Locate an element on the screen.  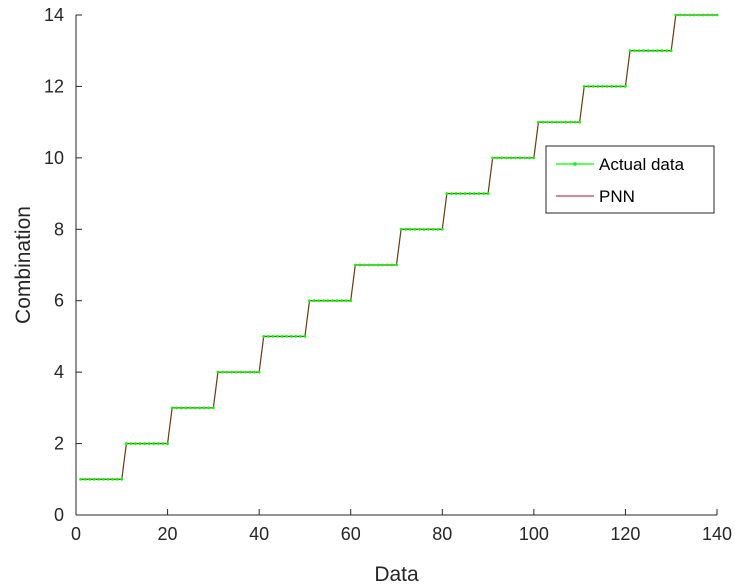
legend-label-actual-data: Actual data is located at coordinates (642, 164).